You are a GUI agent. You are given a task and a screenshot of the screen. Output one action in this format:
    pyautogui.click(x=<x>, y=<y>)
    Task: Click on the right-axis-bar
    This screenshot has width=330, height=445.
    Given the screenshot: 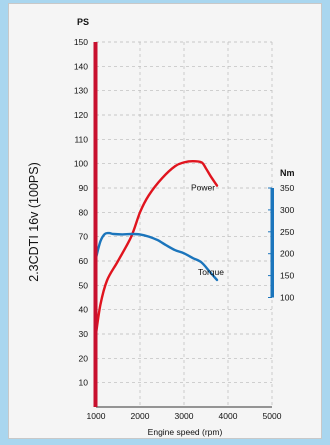 What is the action you would take?
    pyautogui.click(x=272, y=243)
    